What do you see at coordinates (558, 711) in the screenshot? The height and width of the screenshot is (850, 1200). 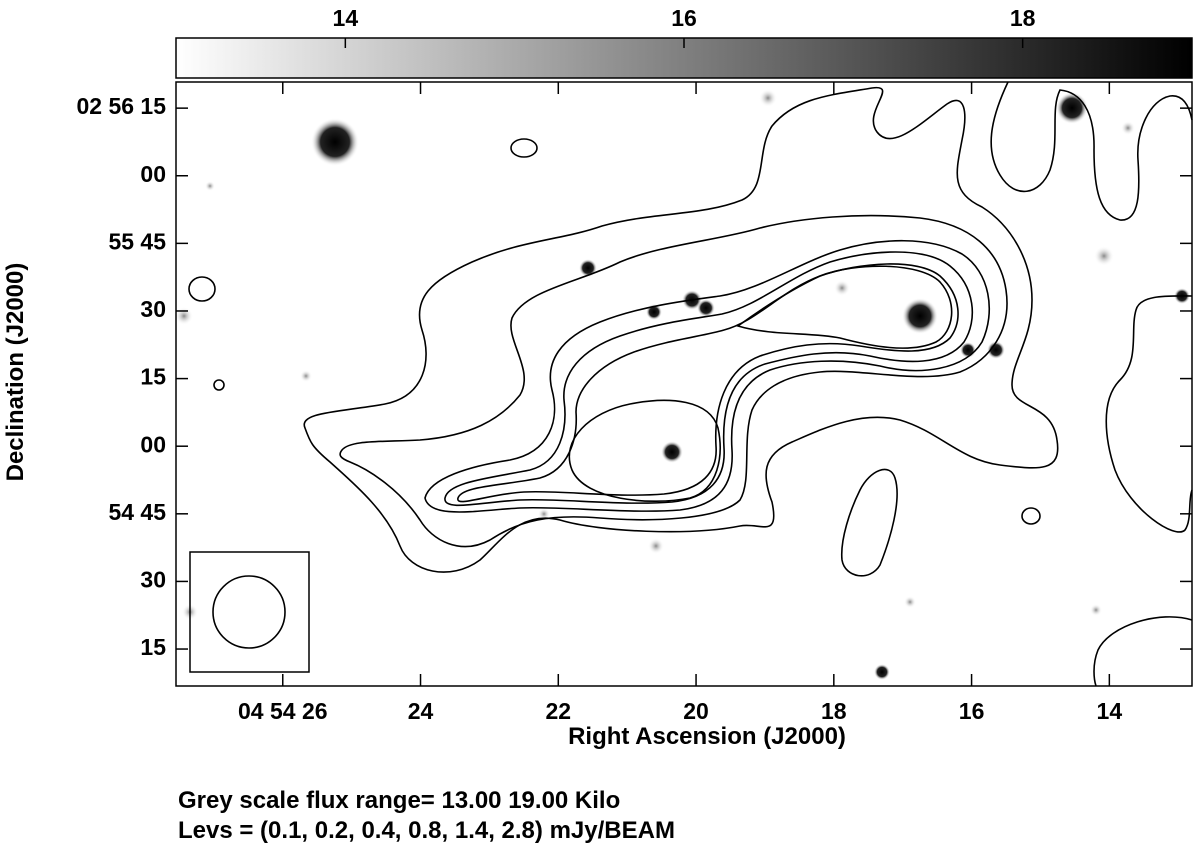 I see `x-tick-label: 22` at bounding box center [558, 711].